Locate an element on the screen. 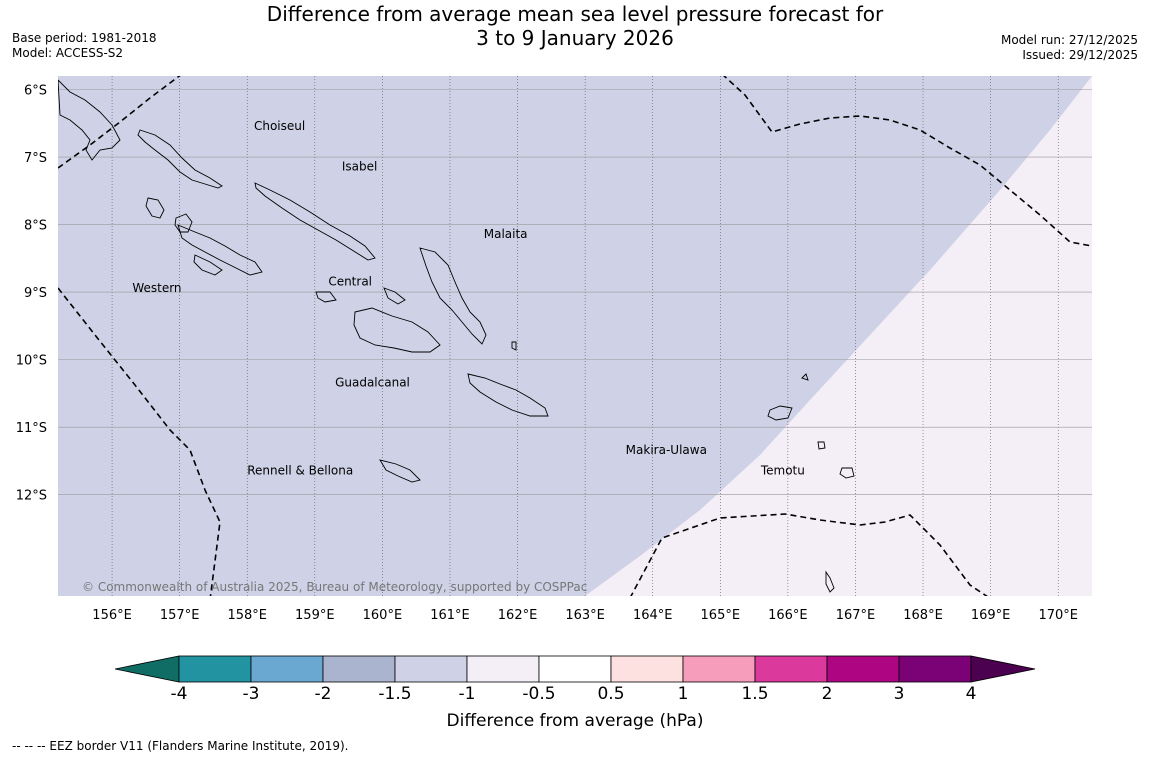  province-label: Guadalcanal is located at coordinates (372, 383).